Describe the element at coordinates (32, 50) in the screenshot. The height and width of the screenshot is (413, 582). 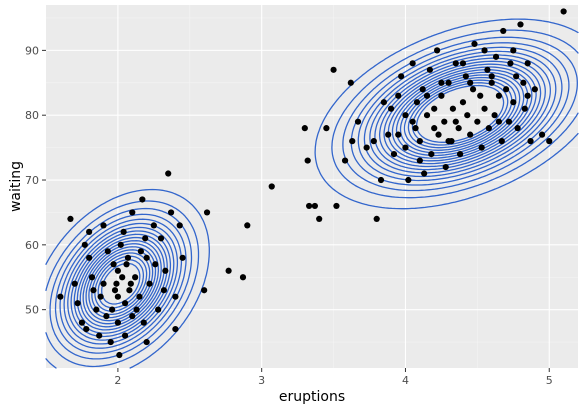
I see `y-tick-label: 90` at that location.